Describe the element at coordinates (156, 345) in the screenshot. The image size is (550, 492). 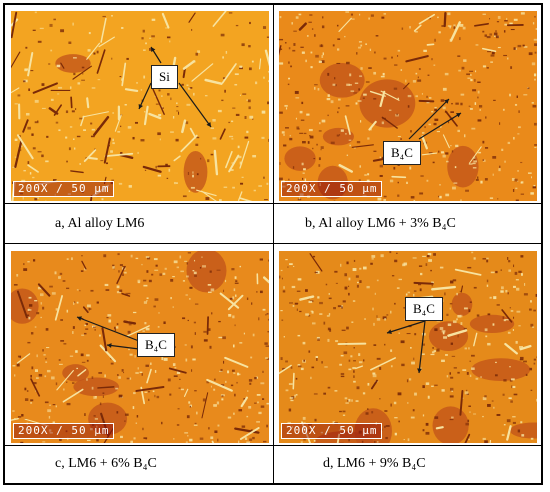
I see `phase-label-b4c-c: B₄C` at that location.